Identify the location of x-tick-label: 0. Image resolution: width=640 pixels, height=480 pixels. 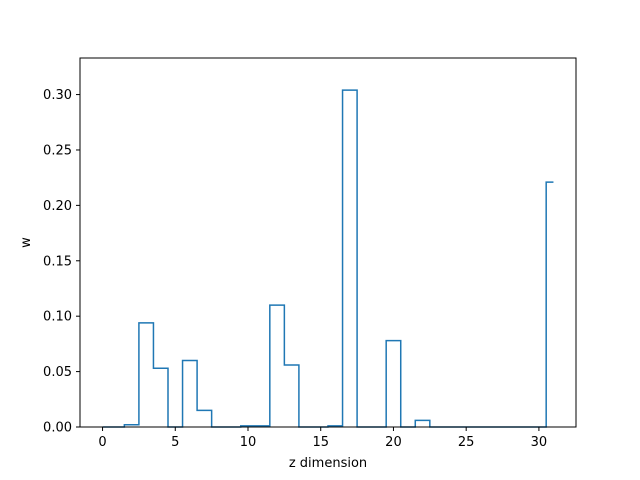
(102, 442).